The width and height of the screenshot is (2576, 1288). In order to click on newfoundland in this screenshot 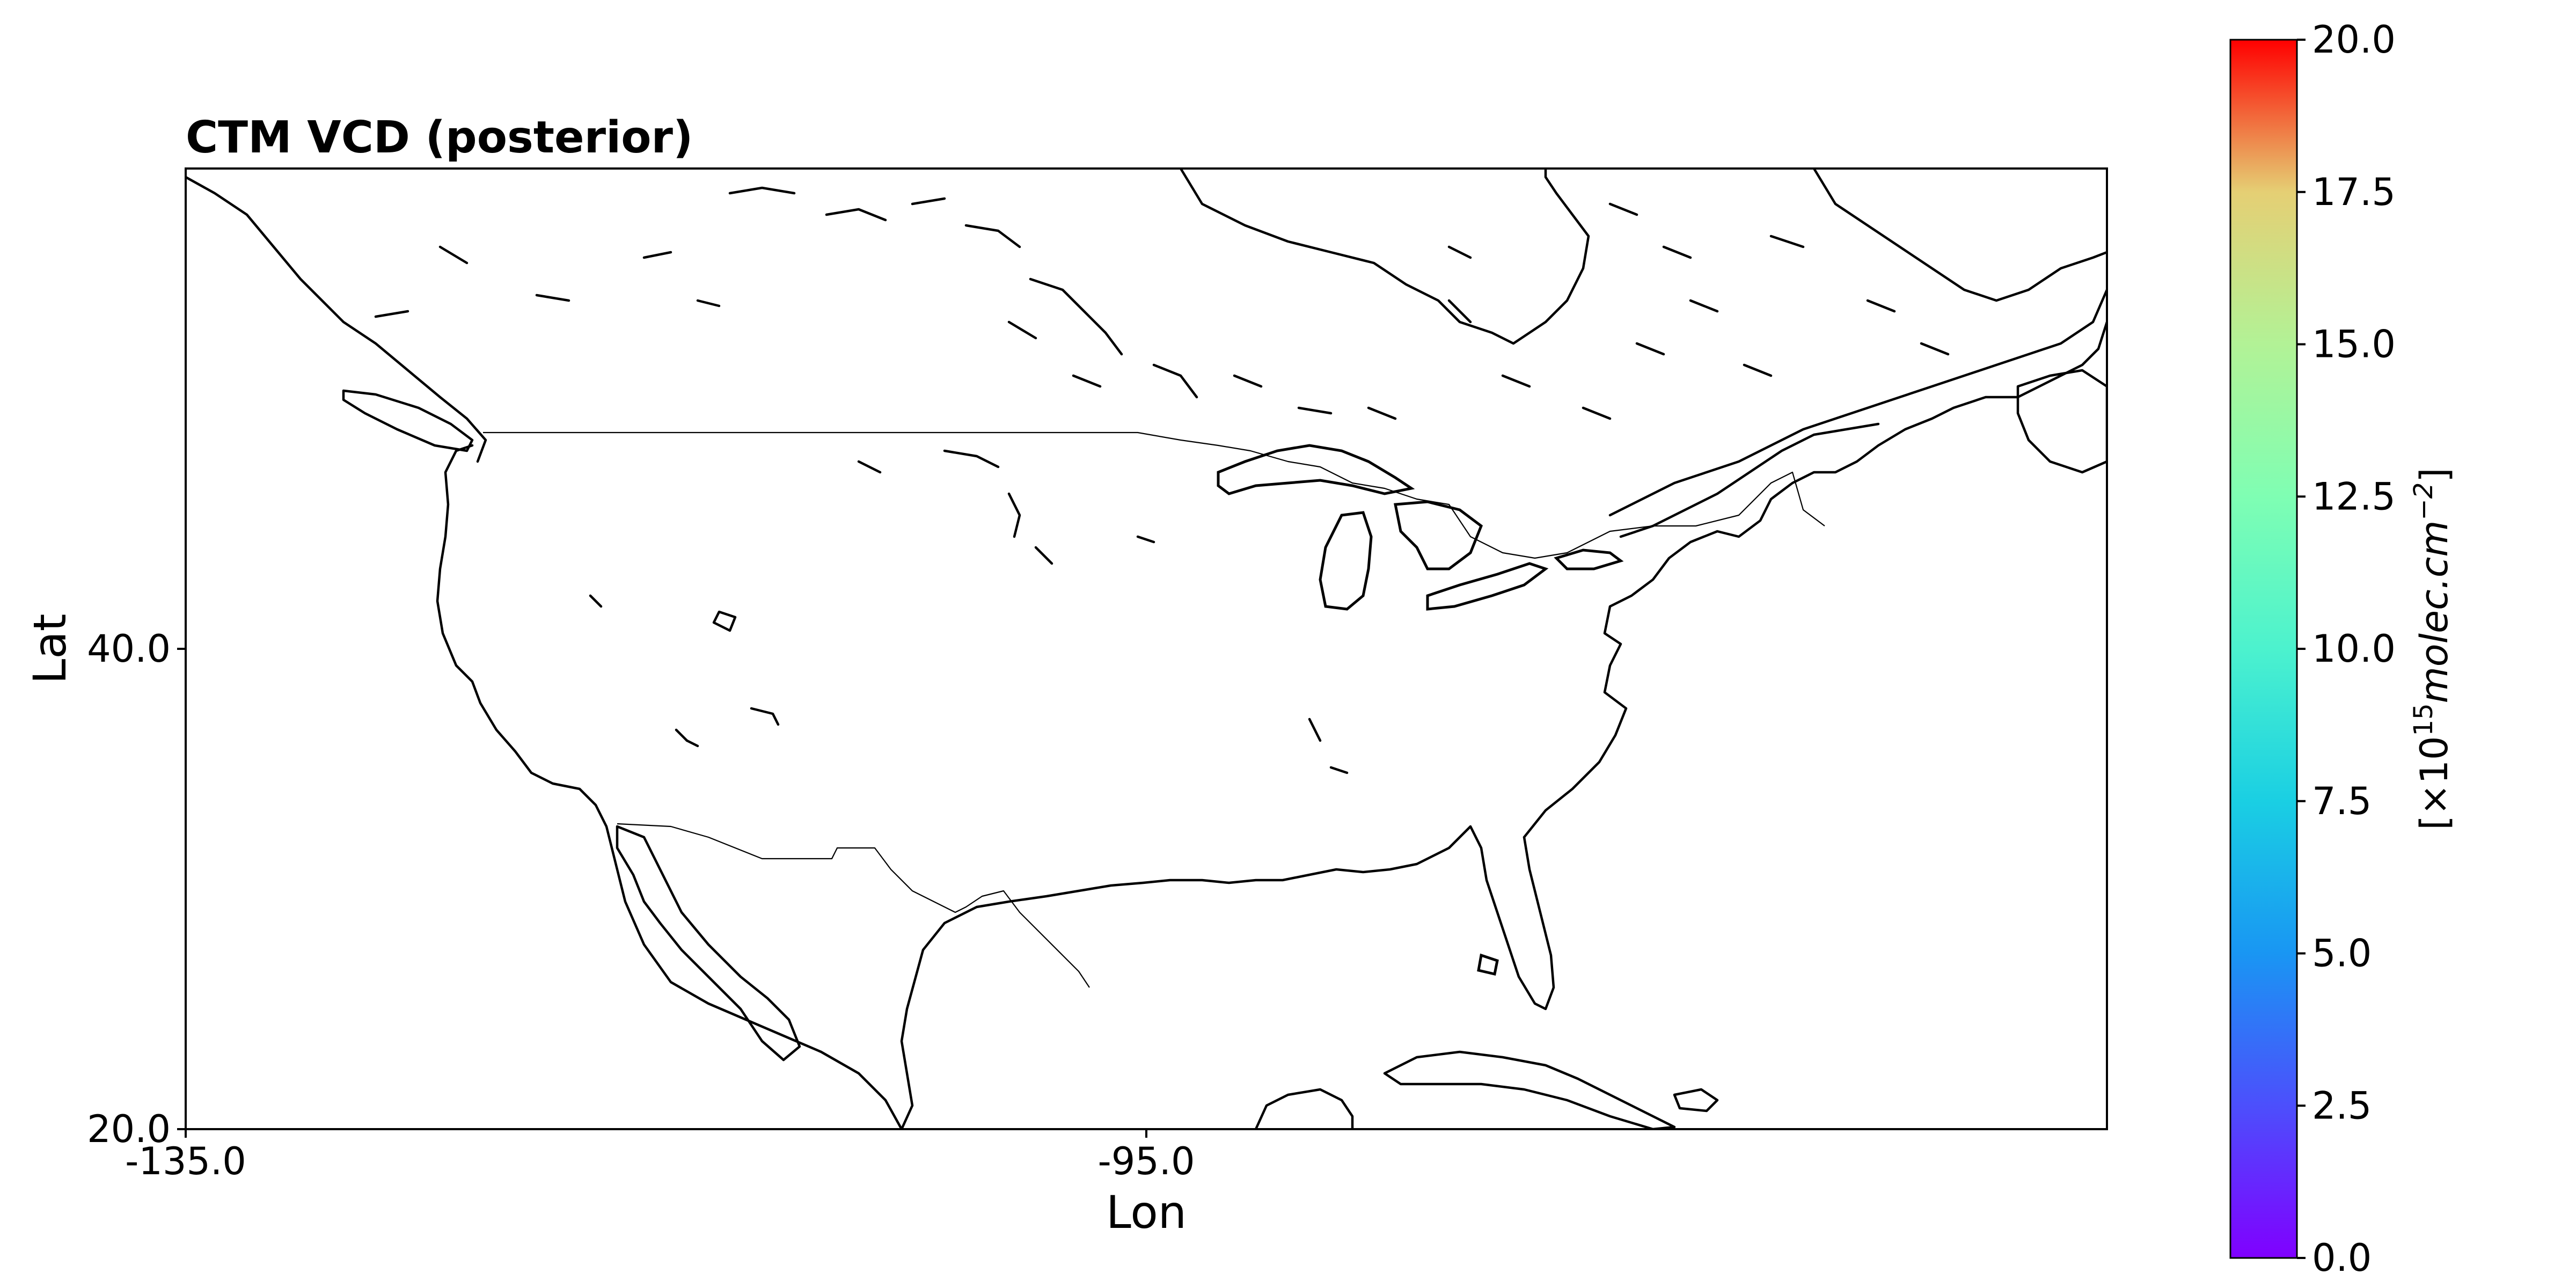, I will do `click(2061, 421)`.